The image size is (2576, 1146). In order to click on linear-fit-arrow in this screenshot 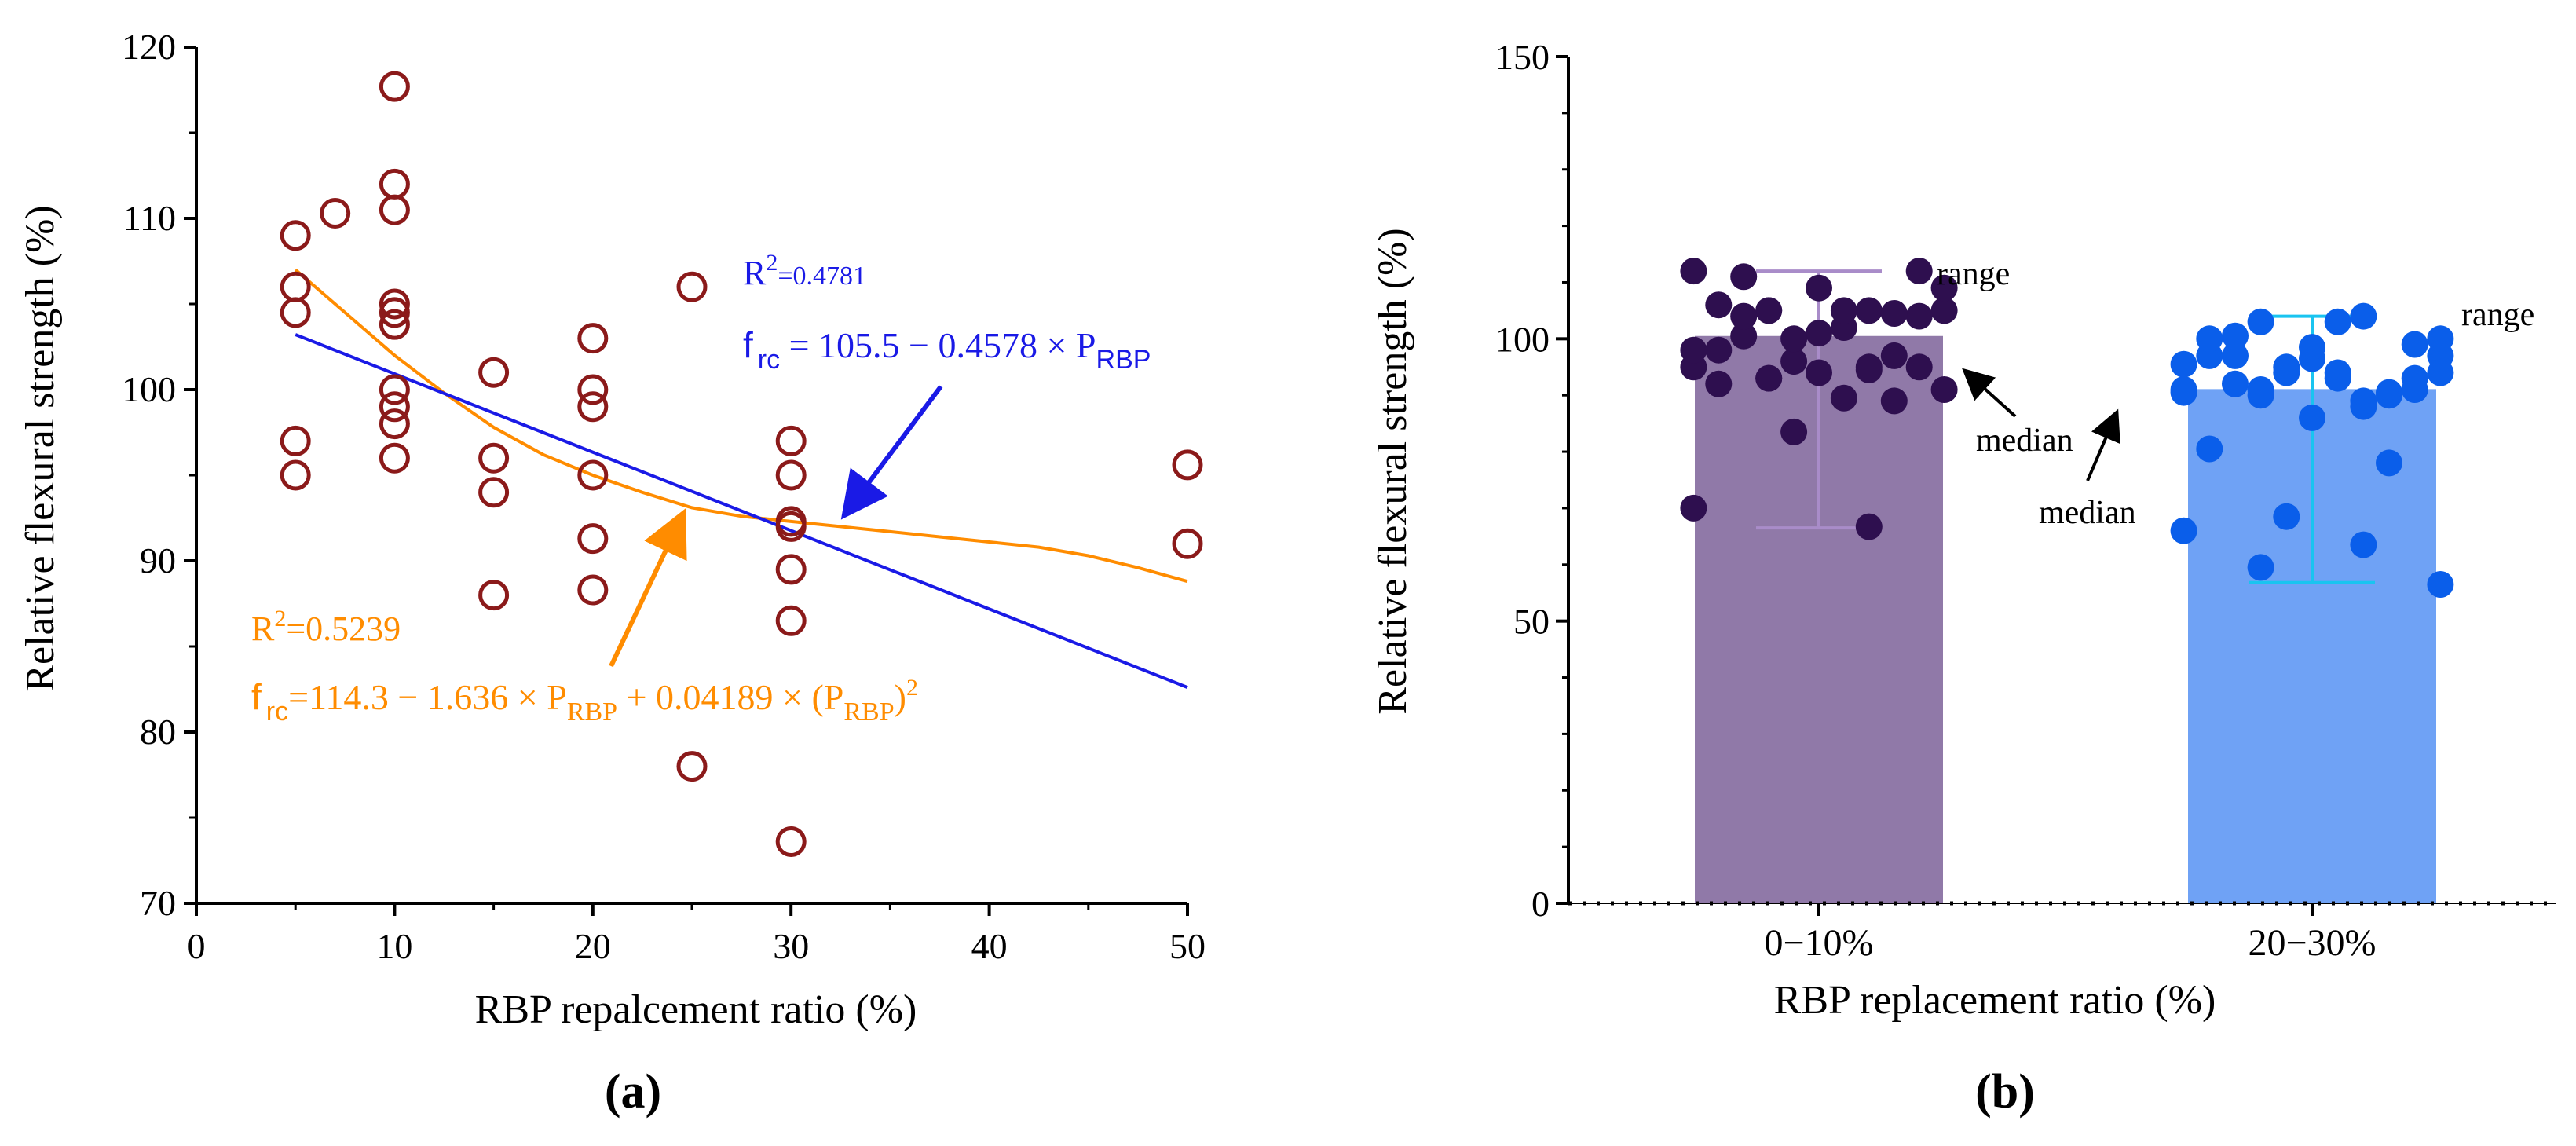, I will do `click(892, 452)`.